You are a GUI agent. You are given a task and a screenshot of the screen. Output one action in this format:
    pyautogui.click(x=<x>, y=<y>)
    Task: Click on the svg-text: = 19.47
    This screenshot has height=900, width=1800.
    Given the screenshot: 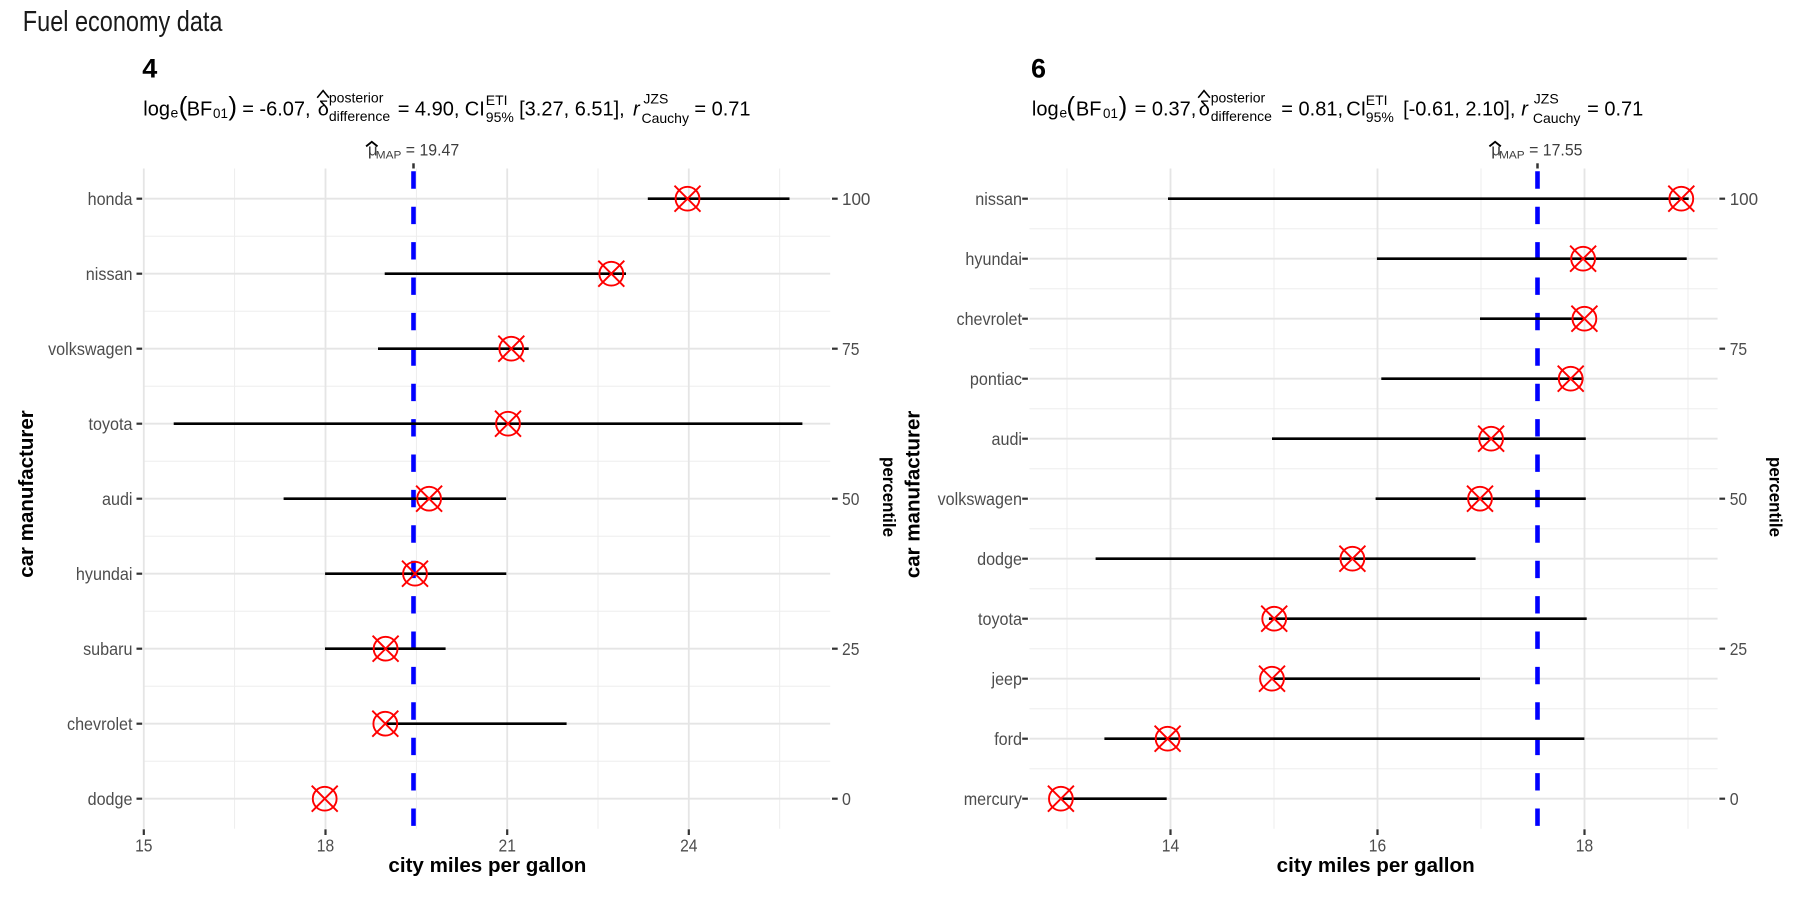 What is the action you would take?
    pyautogui.click(x=432, y=149)
    